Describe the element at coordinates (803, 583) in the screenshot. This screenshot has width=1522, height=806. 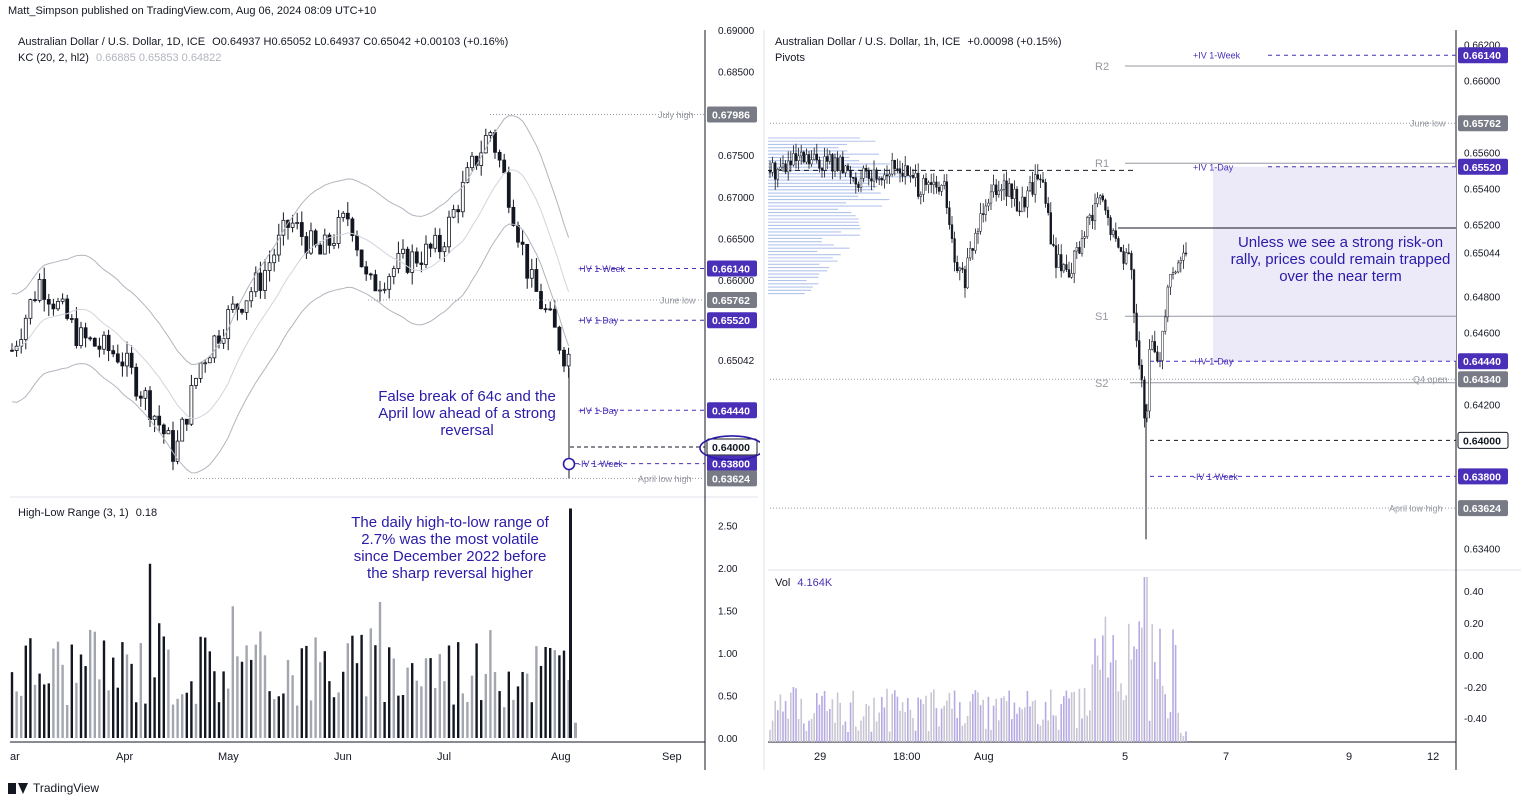
I see `volume-label: Vol 4.164K` at that location.